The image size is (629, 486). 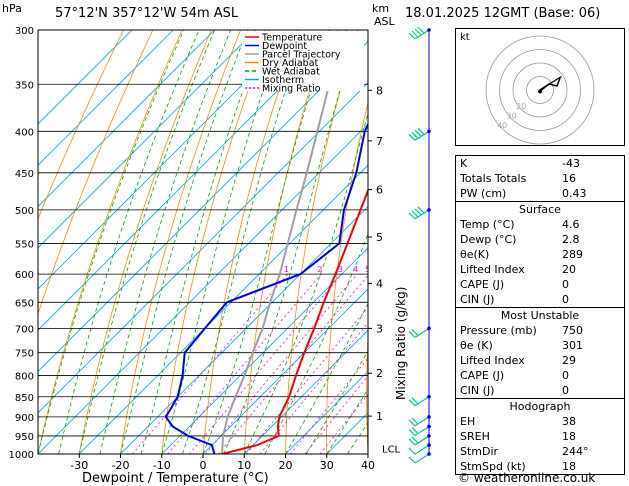 What do you see at coordinates (203, 465) in the screenshot?
I see `x-tick-label: 0` at bounding box center [203, 465].